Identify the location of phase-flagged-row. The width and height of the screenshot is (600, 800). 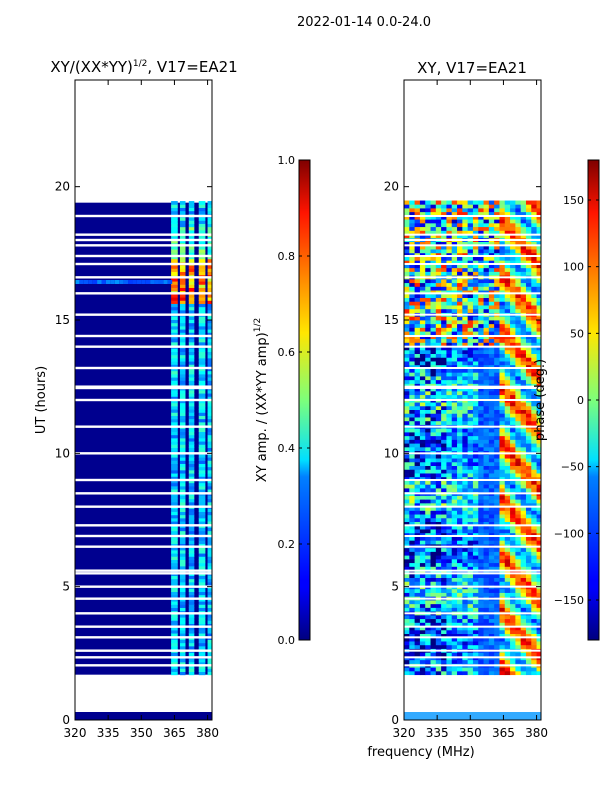
(472, 573).